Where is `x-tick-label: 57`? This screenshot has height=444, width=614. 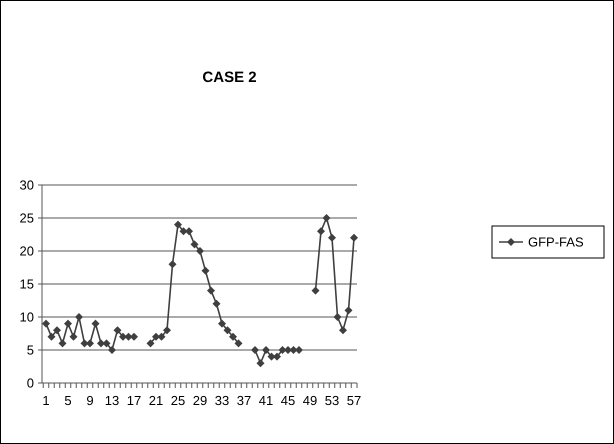 x-tick-label: 57 is located at coordinates (354, 400).